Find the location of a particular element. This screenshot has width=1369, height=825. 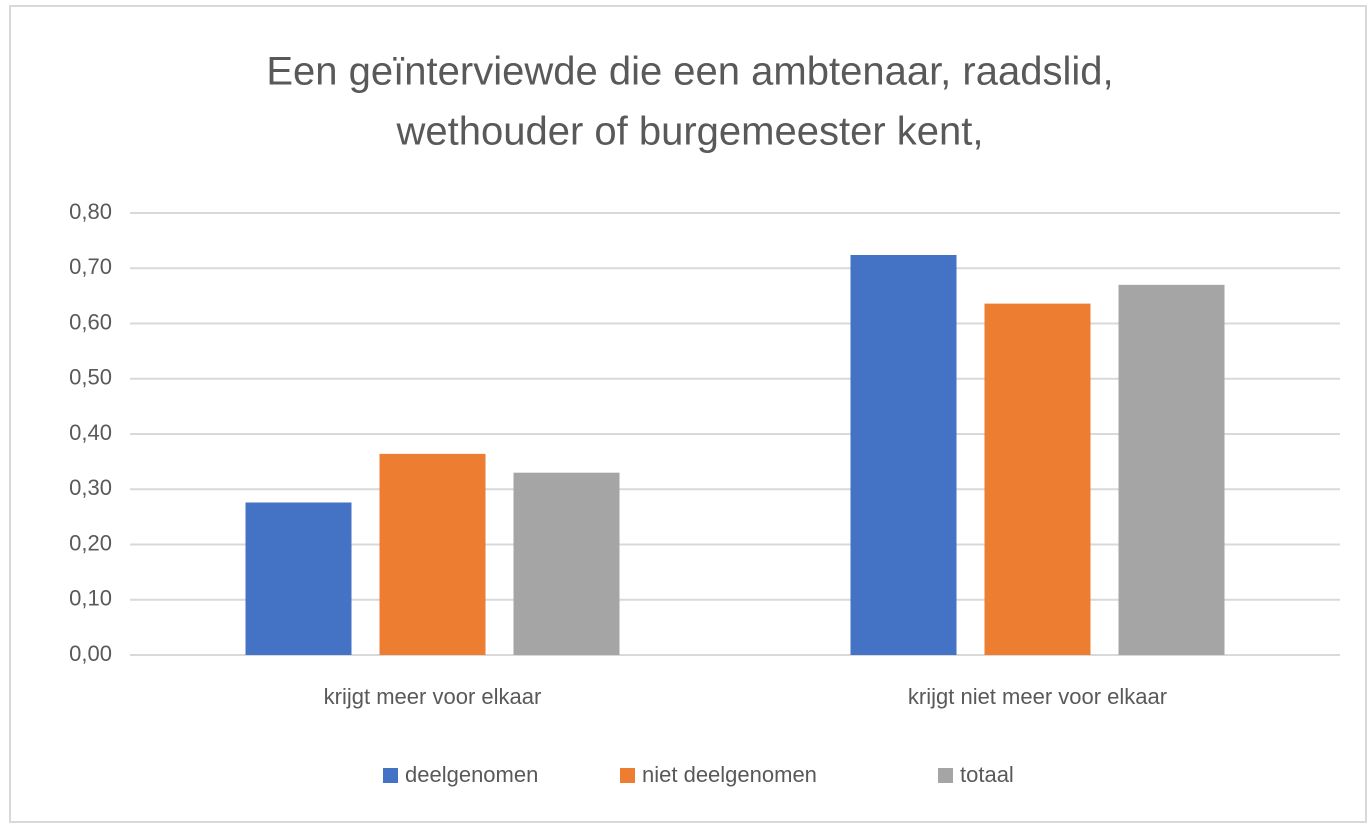

y-tick-label: 0,50 is located at coordinates (90, 377).